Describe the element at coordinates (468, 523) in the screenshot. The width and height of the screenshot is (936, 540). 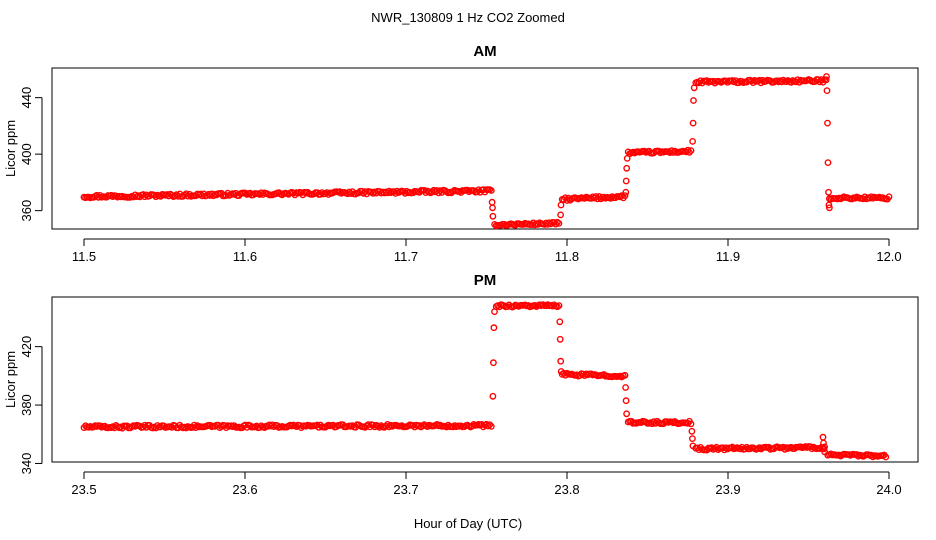
I see `figure-x-axis-label: Hour of Day (UTC)` at that location.